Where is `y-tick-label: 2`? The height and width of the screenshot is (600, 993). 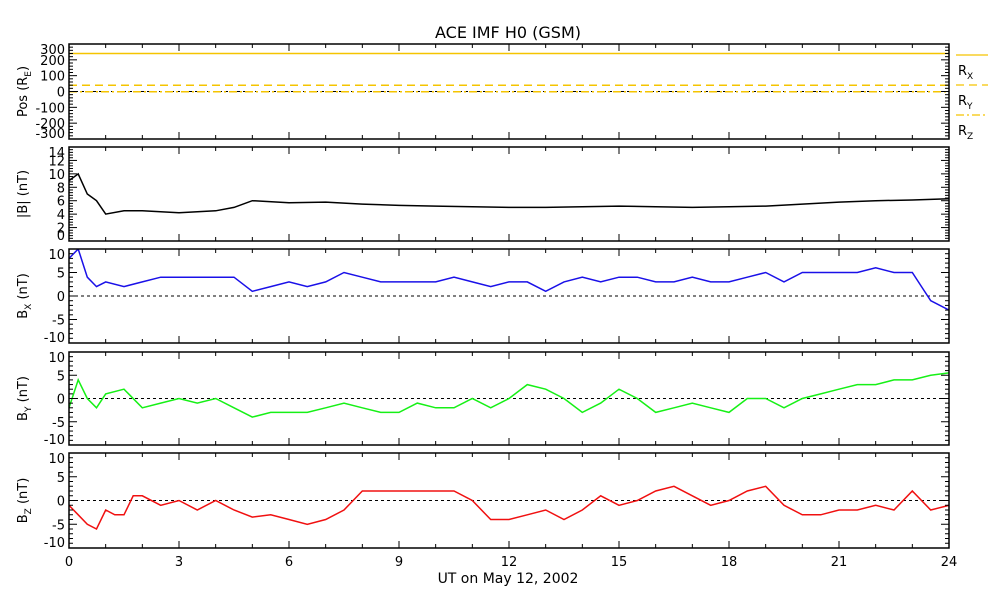
y-tick-label: 2 is located at coordinates (61, 229).